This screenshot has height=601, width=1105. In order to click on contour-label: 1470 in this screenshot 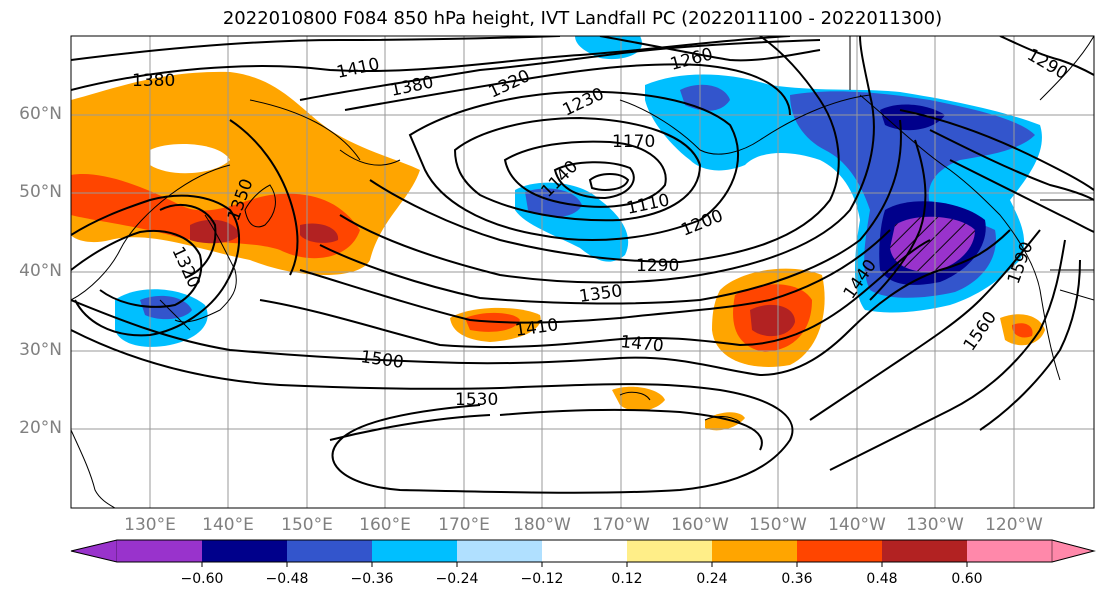, I will do `click(641, 344)`.